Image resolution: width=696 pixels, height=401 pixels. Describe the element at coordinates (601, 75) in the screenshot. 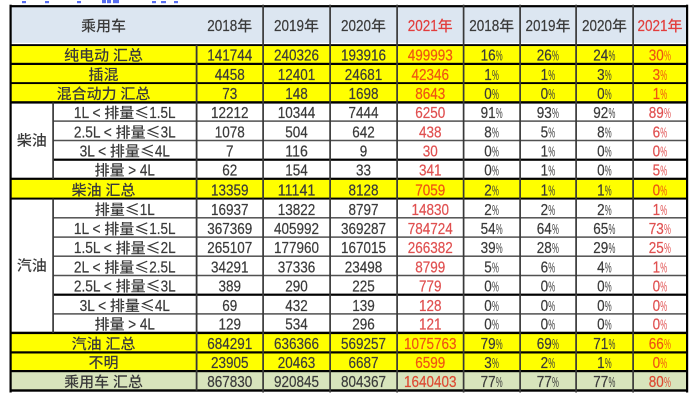

I see `svg-text: 3` at that location.